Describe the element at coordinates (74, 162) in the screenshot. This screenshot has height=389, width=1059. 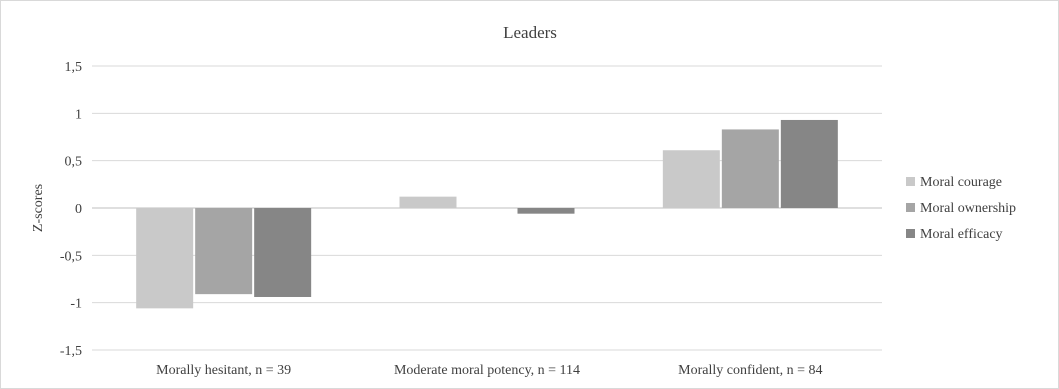
I see `y-tick-label: 0,5` at that location.